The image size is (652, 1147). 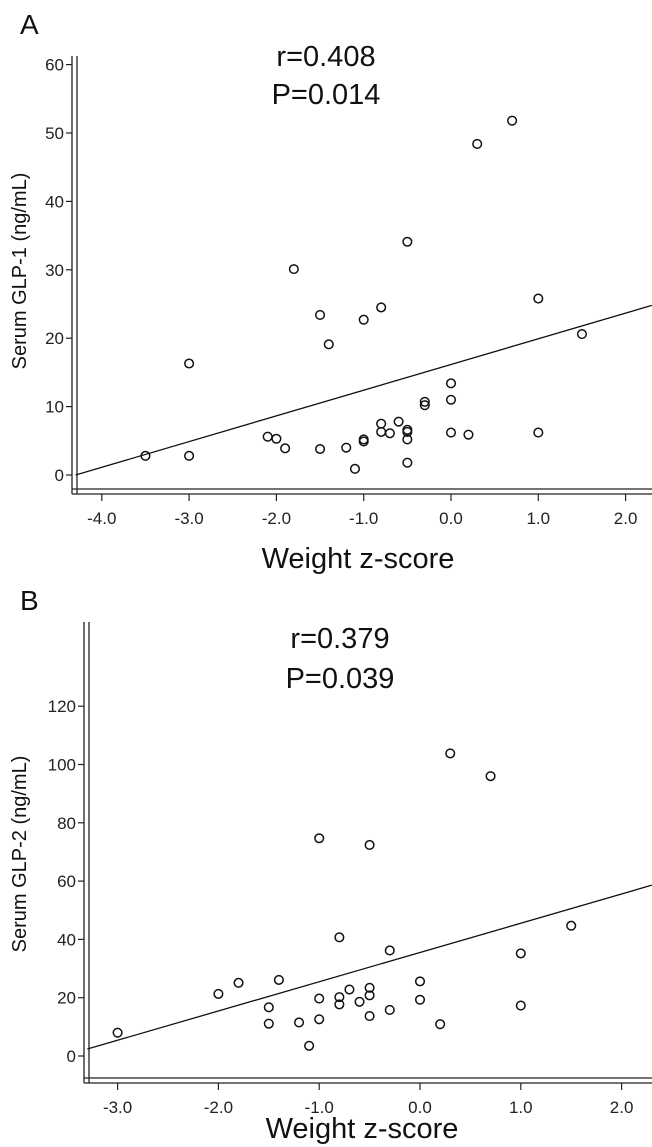 What do you see at coordinates (276, 518) in the screenshot?
I see `panel-a-x-tick-label: -2.0` at bounding box center [276, 518].